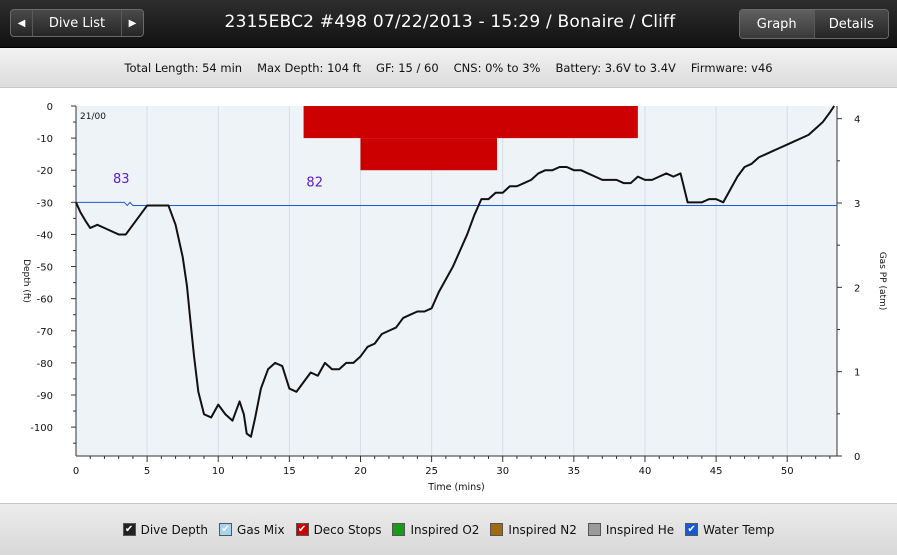  Describe the element at coordinates (183, 67) in the screenshot. I see `total-length-text: Total Length: 54 min` at that location.